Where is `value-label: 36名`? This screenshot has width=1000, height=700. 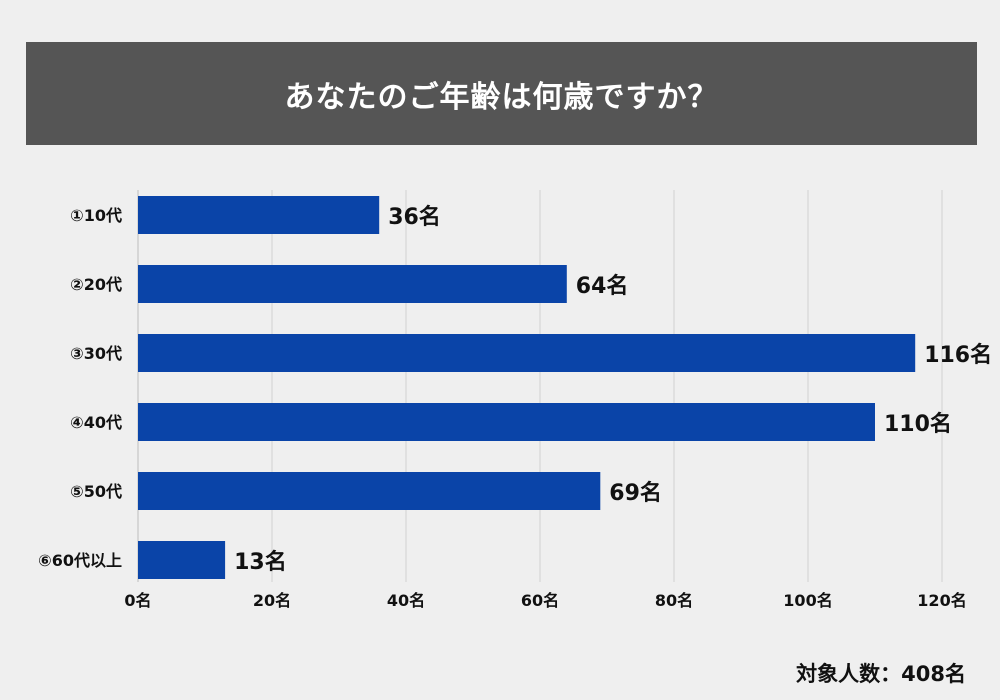
value-label: 36名 is located at coordinates (414, 217).